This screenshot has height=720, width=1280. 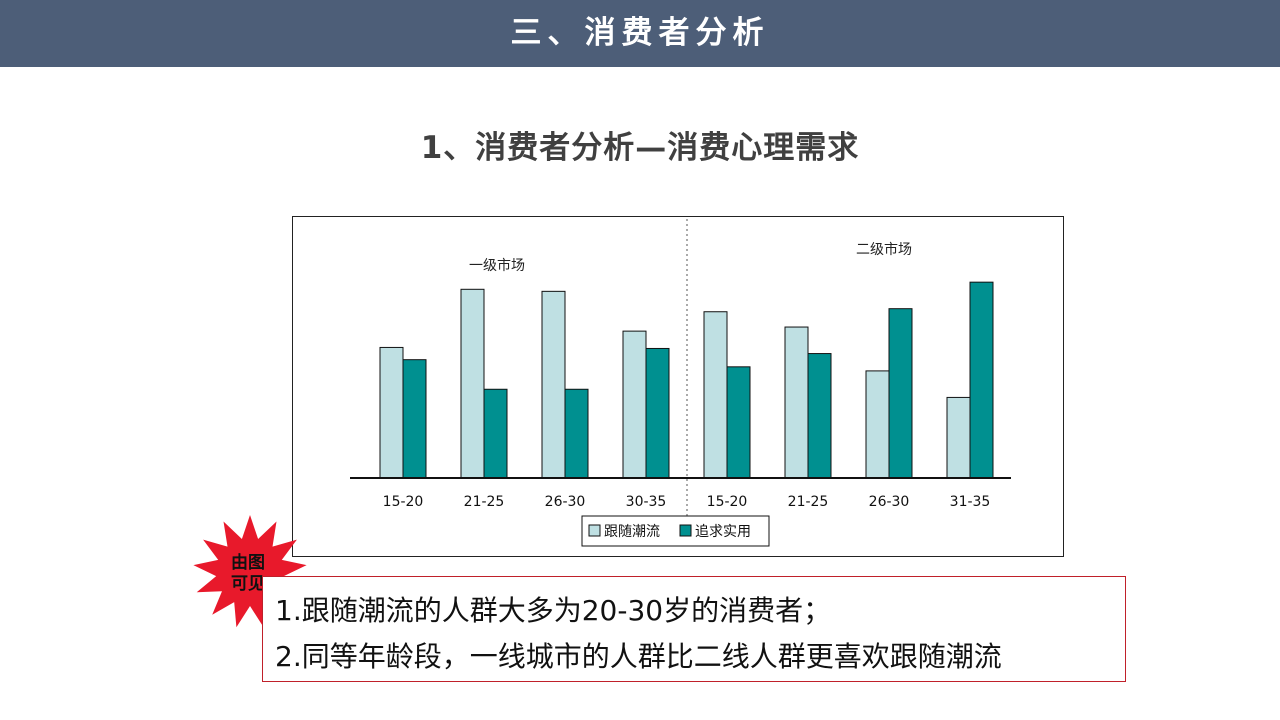 I want to click on badge-label: 由图 可见, so click(x=248, y=574).